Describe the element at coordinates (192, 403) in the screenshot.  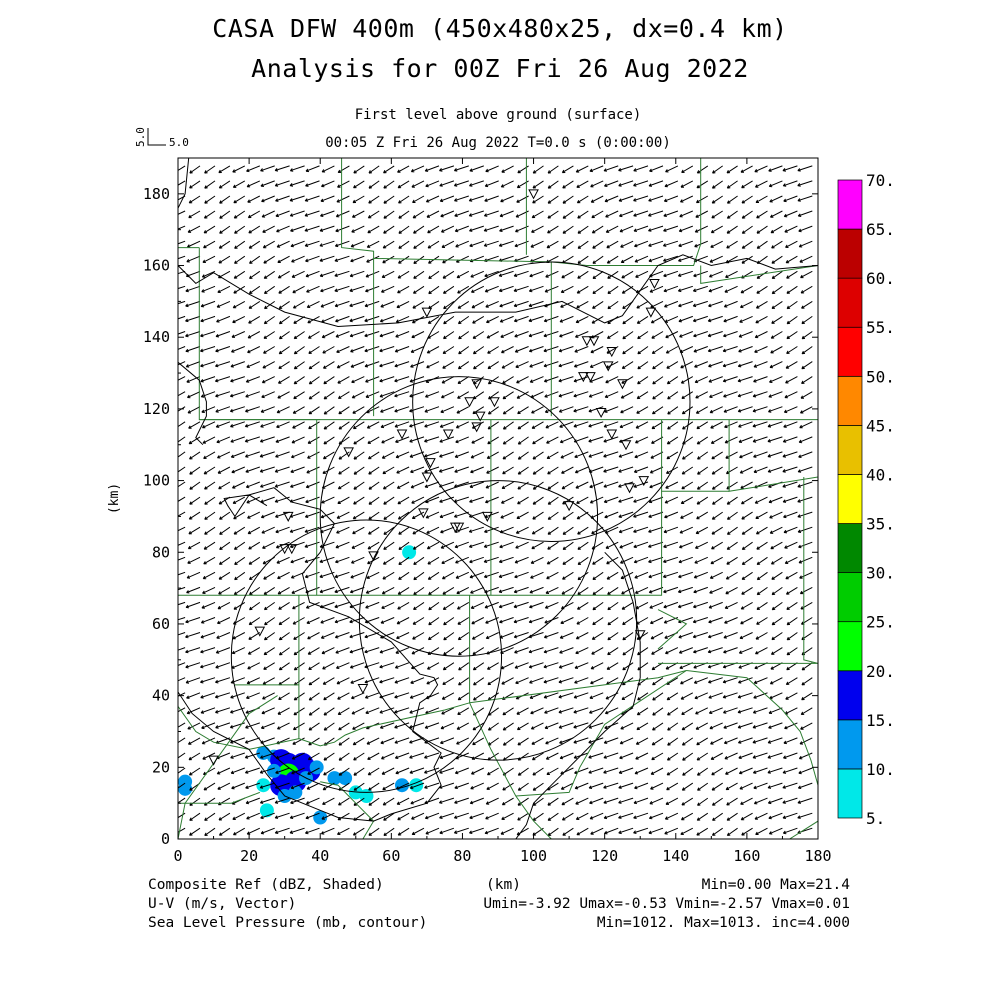
I see `pressure-contour` at that location.